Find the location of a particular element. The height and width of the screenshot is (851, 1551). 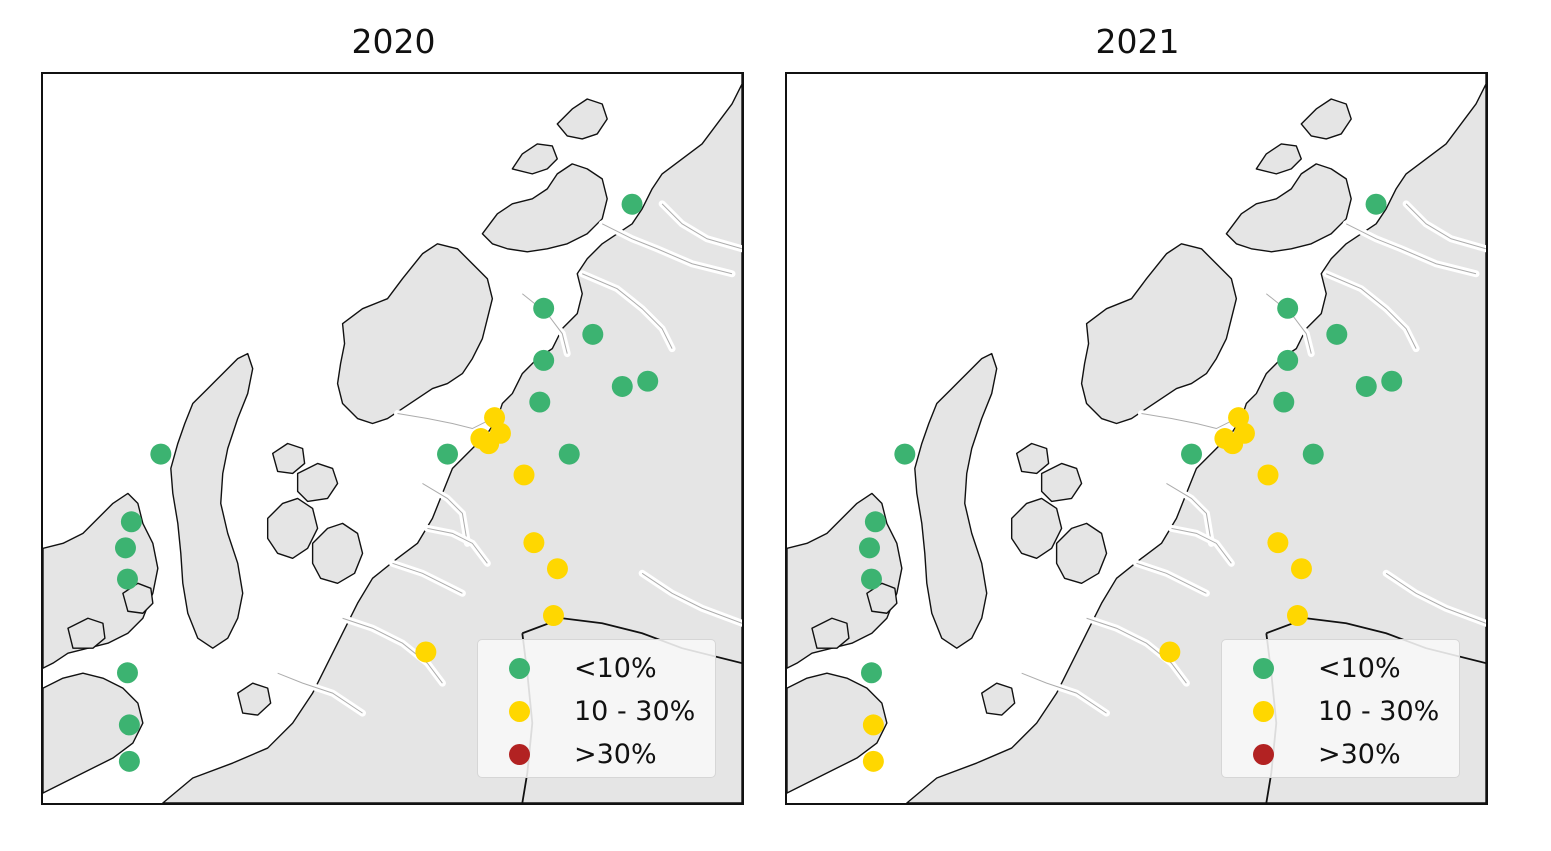

panel-title: 2020 is located at coordinates (393, 41).